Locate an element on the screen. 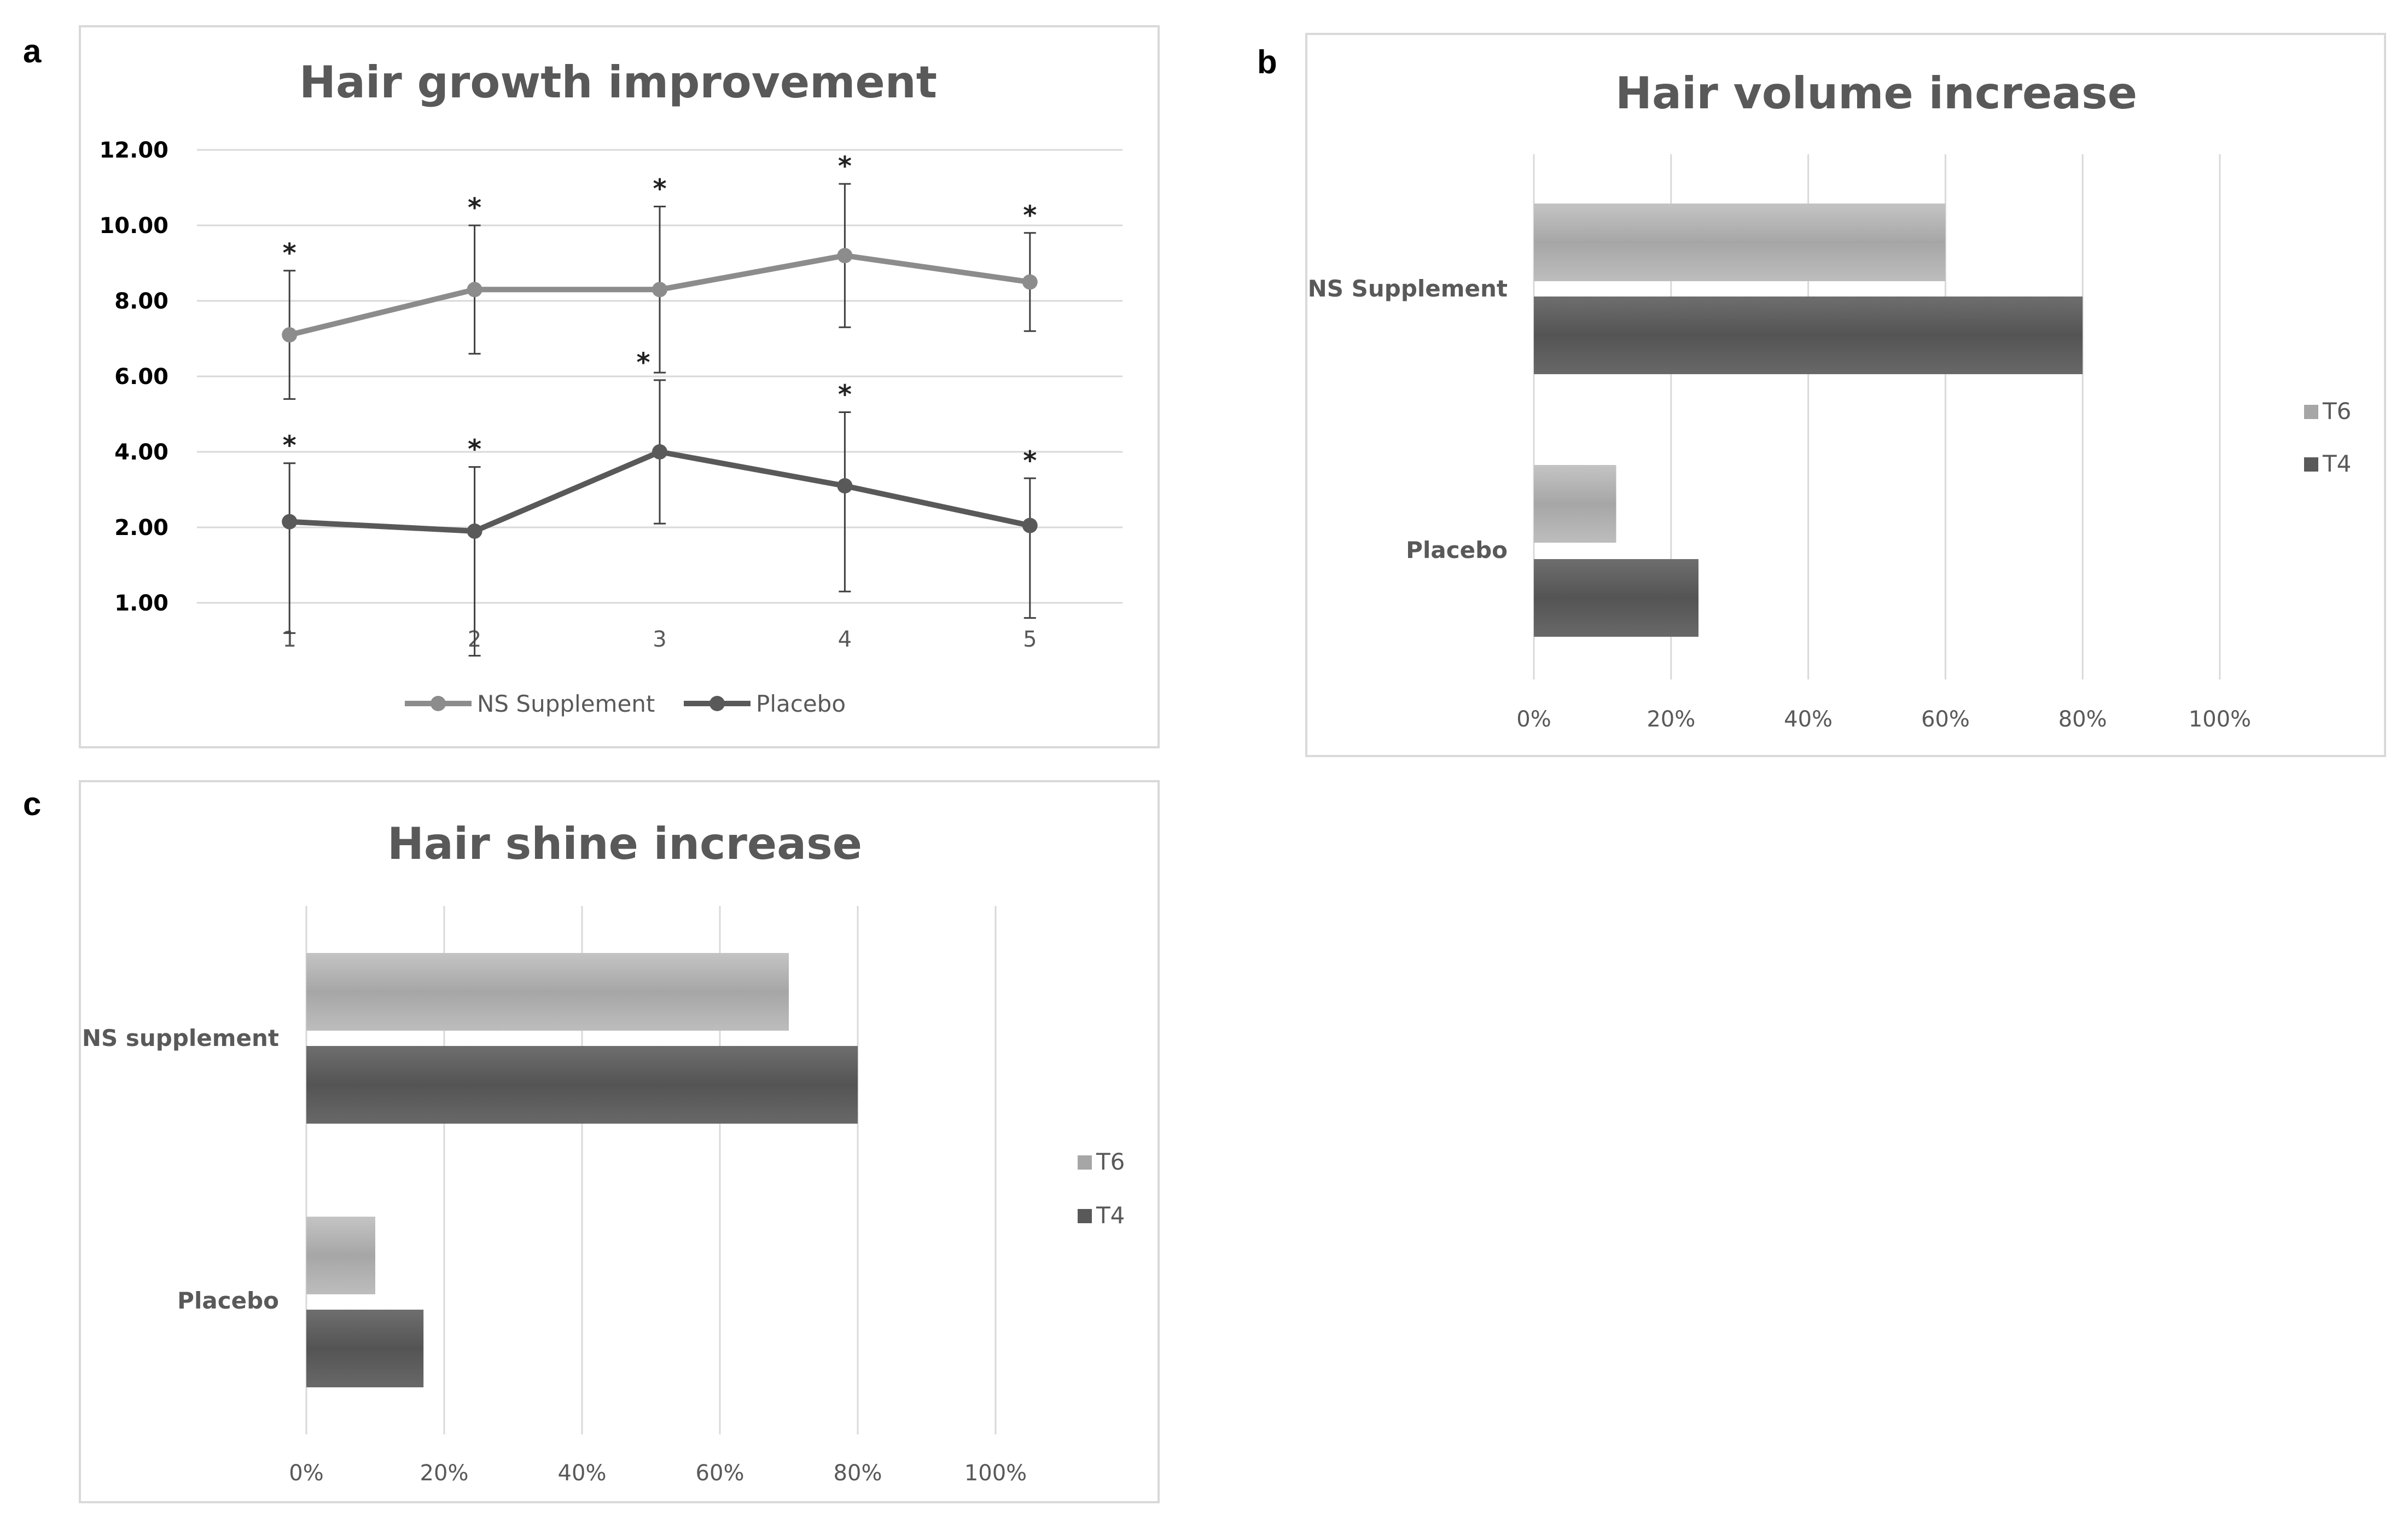  chart-b-category-label: NS Supplement is located at coordinates (1408, 288).